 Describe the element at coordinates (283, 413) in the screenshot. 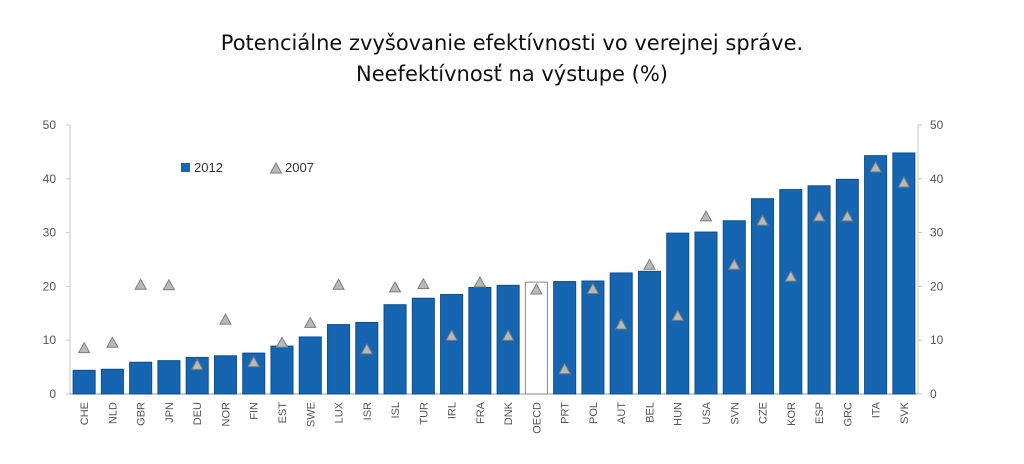

I see `x-tick-label-est: EST` at that location.